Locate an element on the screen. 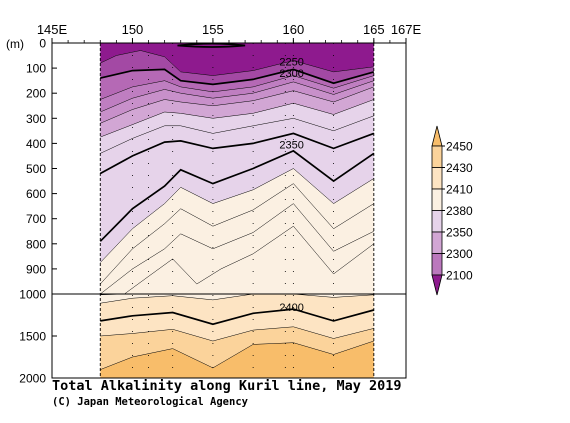  colorbar-label: 2410 is located at coordinates (459, 190).